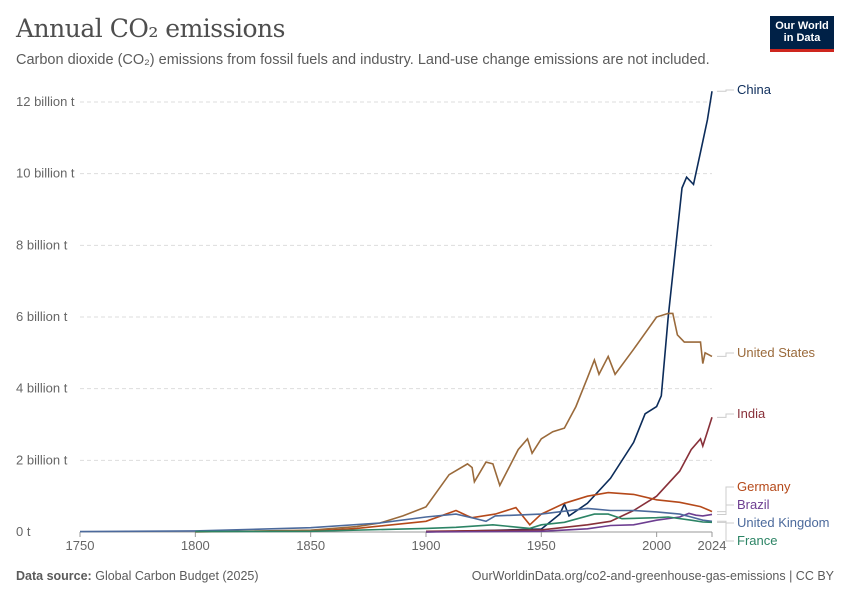 The image size is (850, 600). I want to click on series-label: Germany, so click(764, 486).